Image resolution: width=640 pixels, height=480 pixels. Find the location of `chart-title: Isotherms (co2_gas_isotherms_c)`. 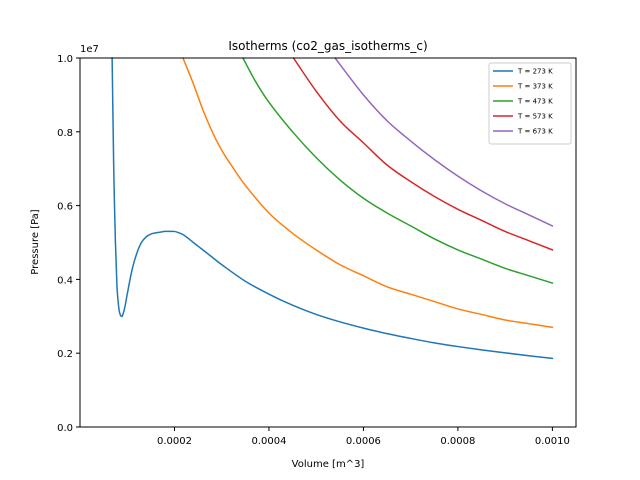

chart-title: Isotherms (co2_gas_isotherms_c) is located at coordinates (327, 46).